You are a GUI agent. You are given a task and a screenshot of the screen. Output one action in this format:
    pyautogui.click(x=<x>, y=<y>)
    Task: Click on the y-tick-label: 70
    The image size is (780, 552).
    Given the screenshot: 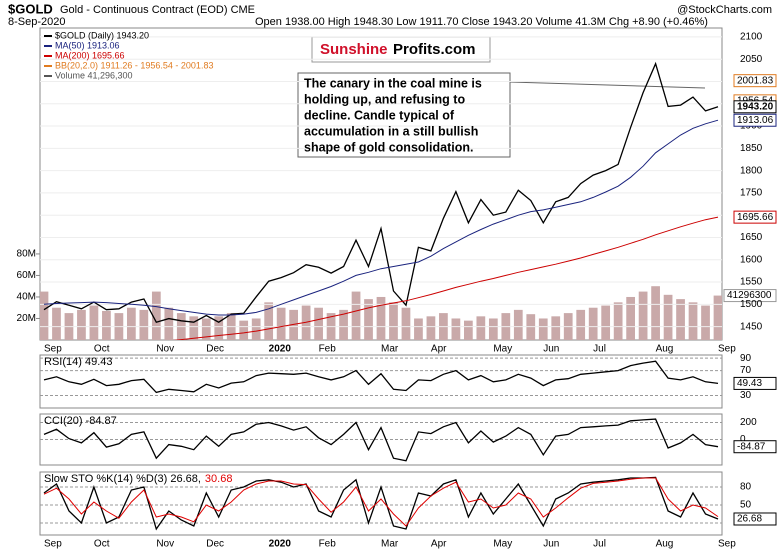 What is the action you would take?
    pyautogui.click(x=746, y=370)
    